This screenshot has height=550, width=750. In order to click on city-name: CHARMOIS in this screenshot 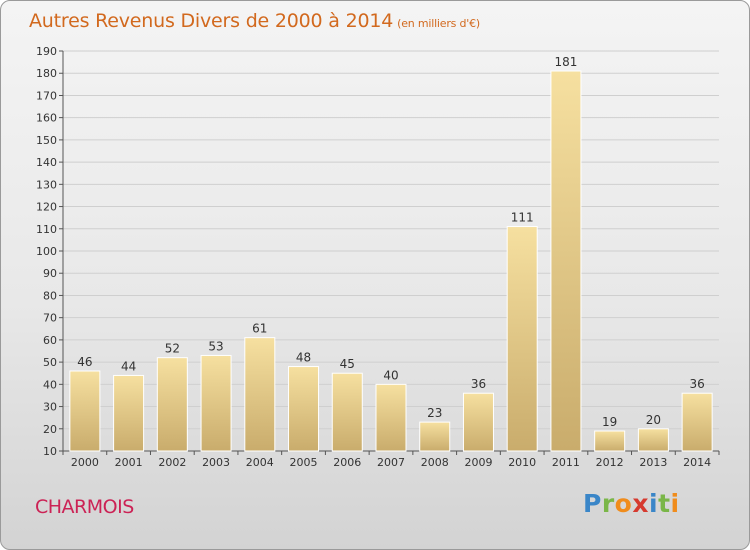, I will do `click(84, 507)`.